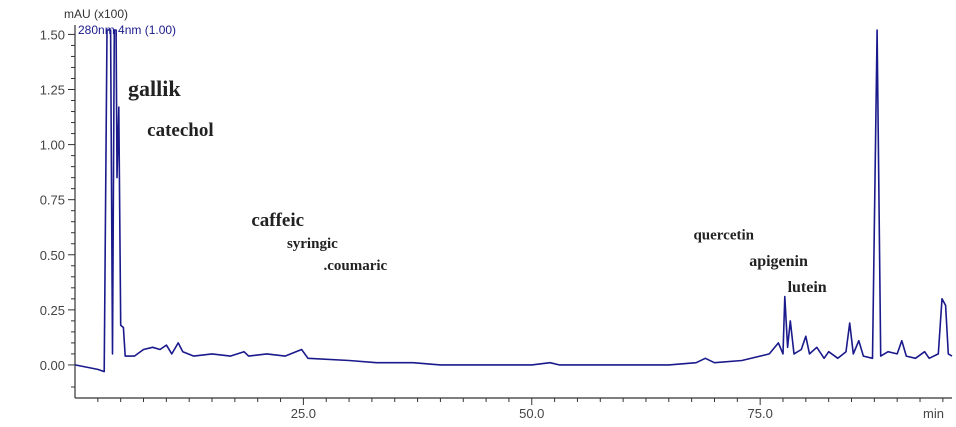 Image resolution: width=956 pixels, height=427 pixels. What do you see at coordinates (723, 235) in the screenshot?
I see `peak-label: quercetin` at bounding box center [723, 235].